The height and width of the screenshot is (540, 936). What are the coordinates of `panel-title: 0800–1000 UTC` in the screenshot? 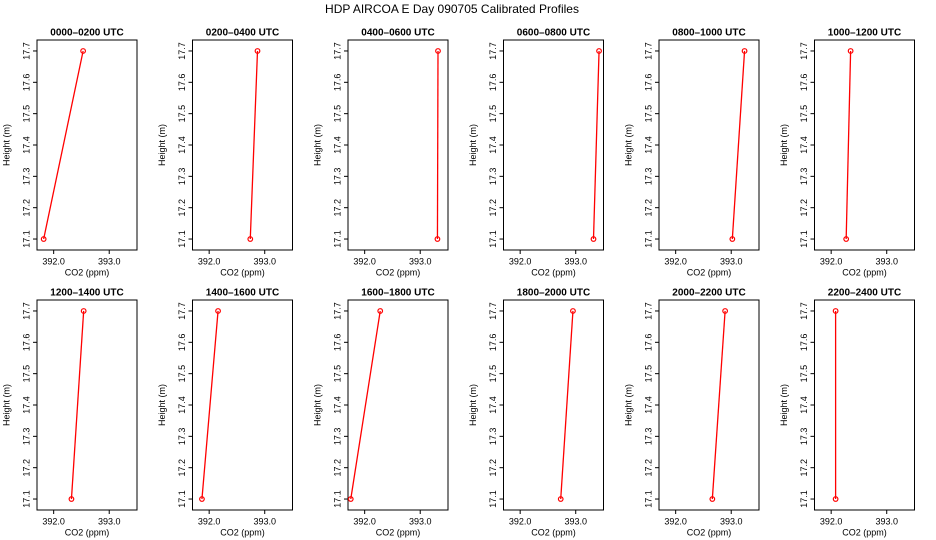 It's located at (708, 33).